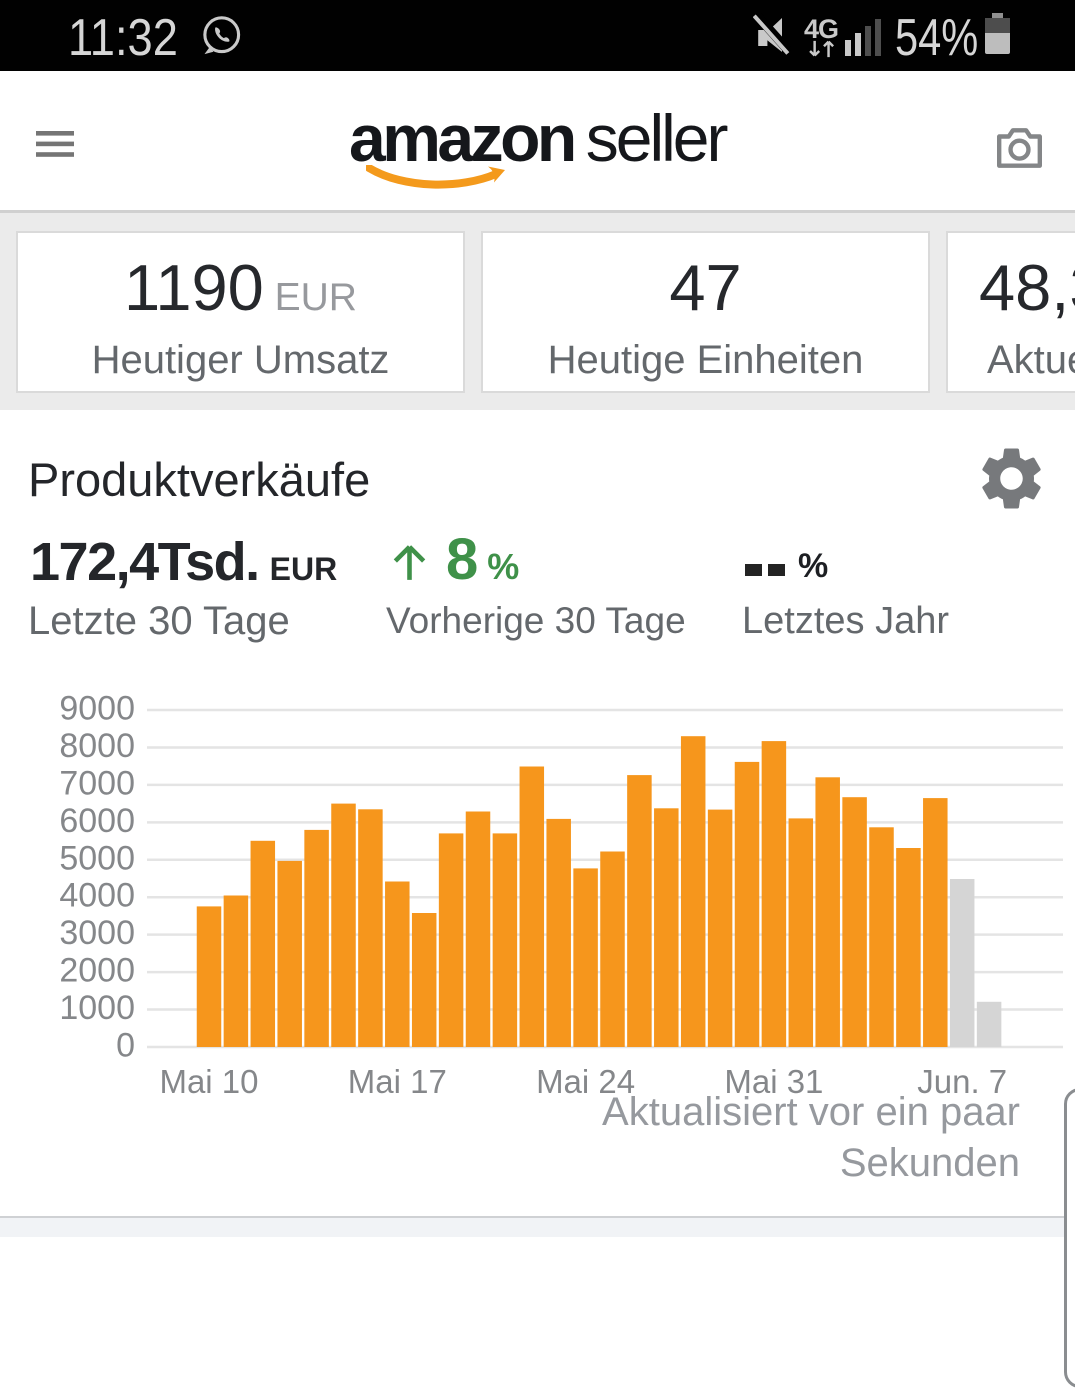  Describe the element at coordinates (97, 821) in the screenshot. I see `svg-text: 6000` at that location.